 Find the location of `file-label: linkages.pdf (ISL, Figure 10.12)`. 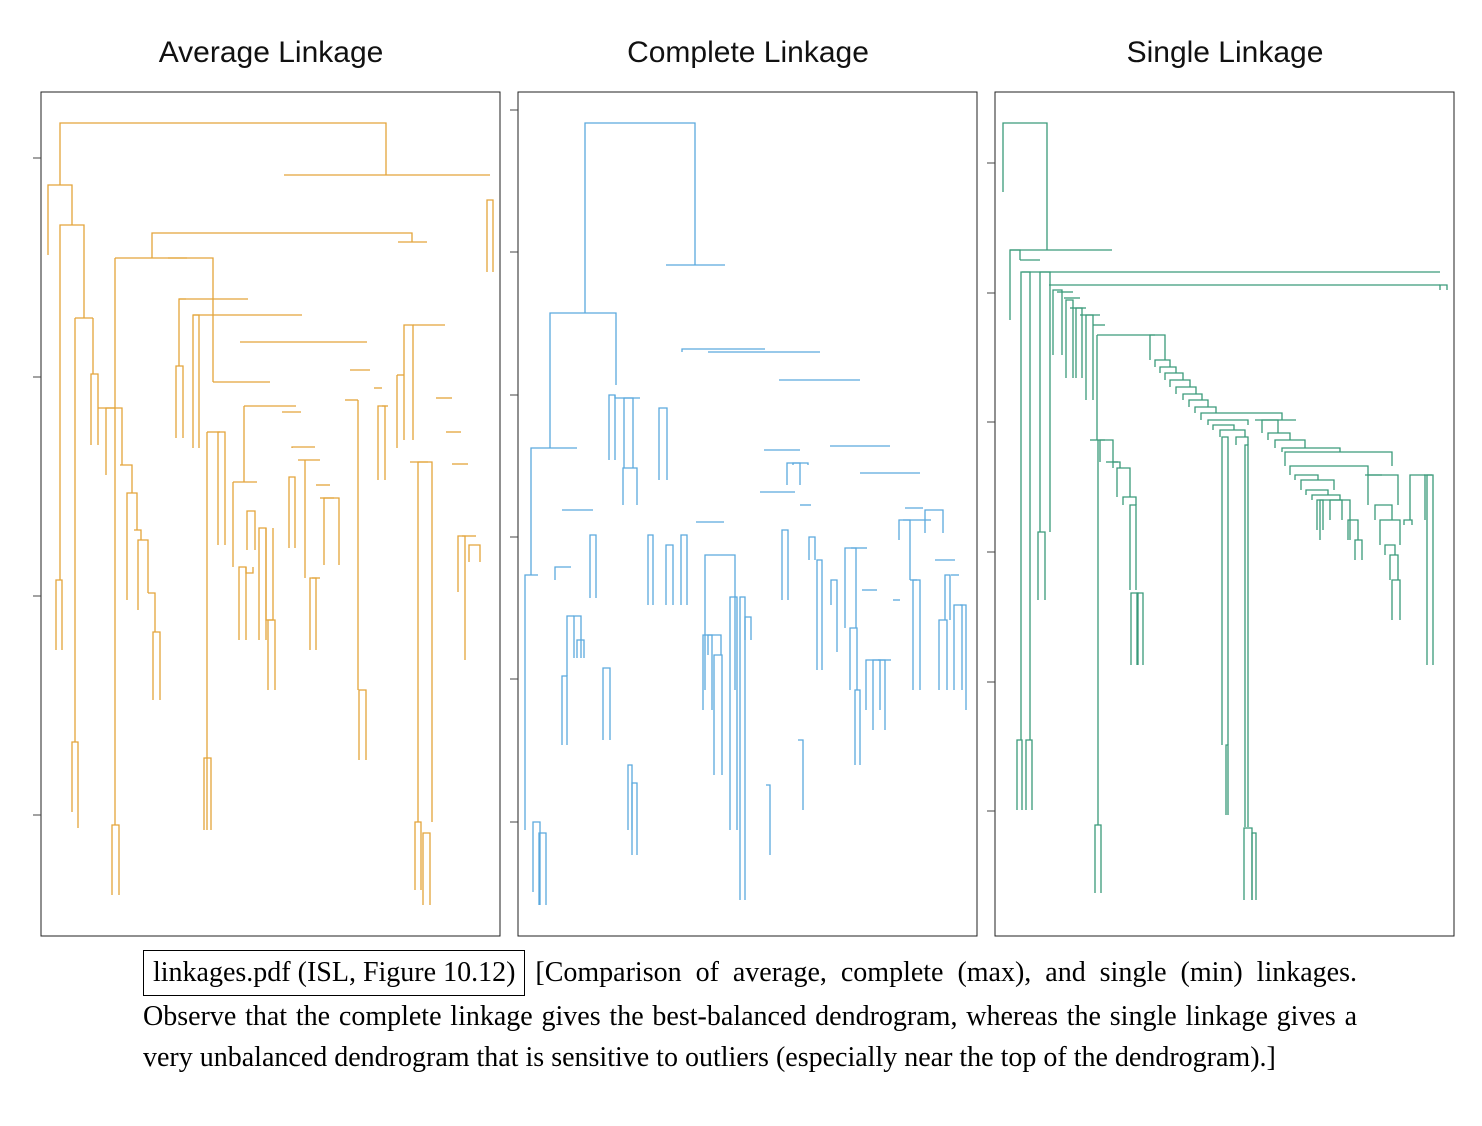

file-label: linkages.pdf (ISL, Figure 10.12) is located at coordinates (334, 973).